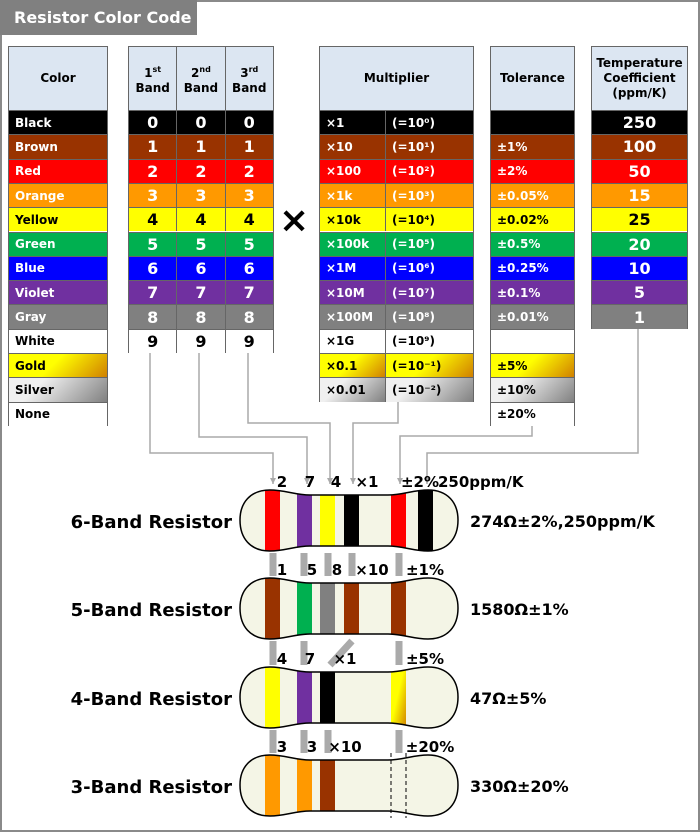 The image size is (700, 832). I want to click on multiplier-value: ×10k, so click(353, 219).